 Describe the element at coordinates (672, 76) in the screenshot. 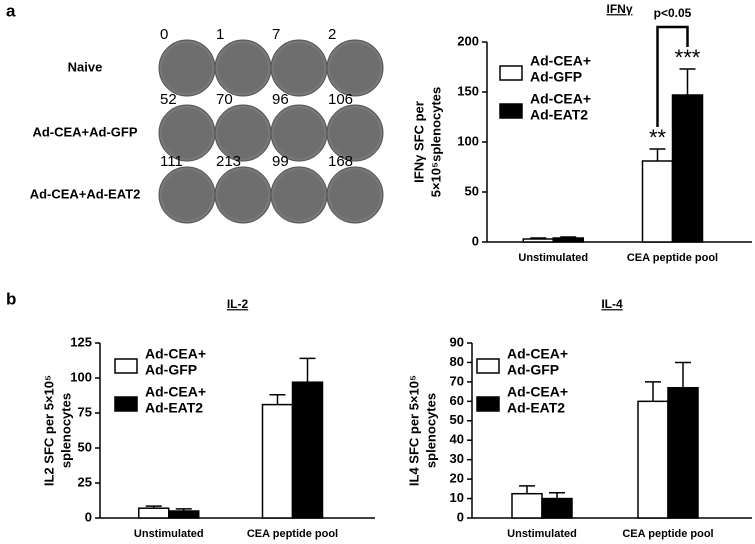

I see `bracket` at that location.